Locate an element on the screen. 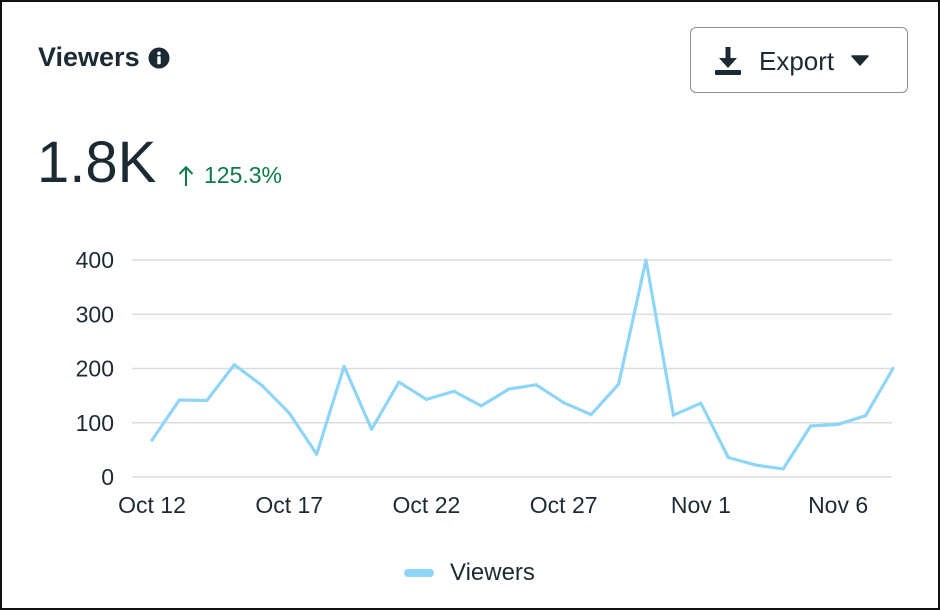  y-tick-label-0: 0 is located at coordinates (107, 477).